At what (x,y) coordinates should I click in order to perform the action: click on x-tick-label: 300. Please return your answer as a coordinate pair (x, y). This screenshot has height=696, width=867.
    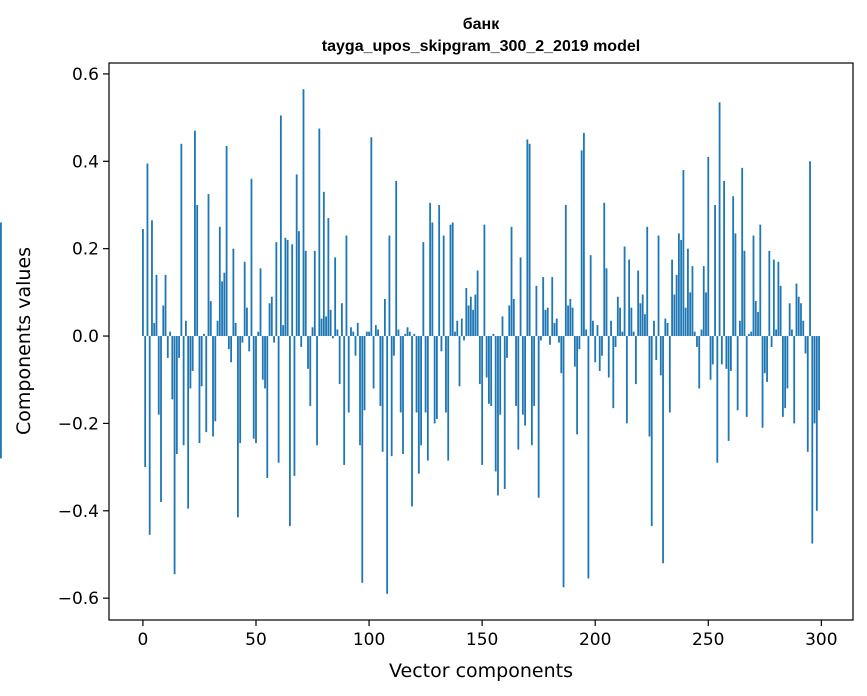
    Looking at the image, I should click on (821, 640).